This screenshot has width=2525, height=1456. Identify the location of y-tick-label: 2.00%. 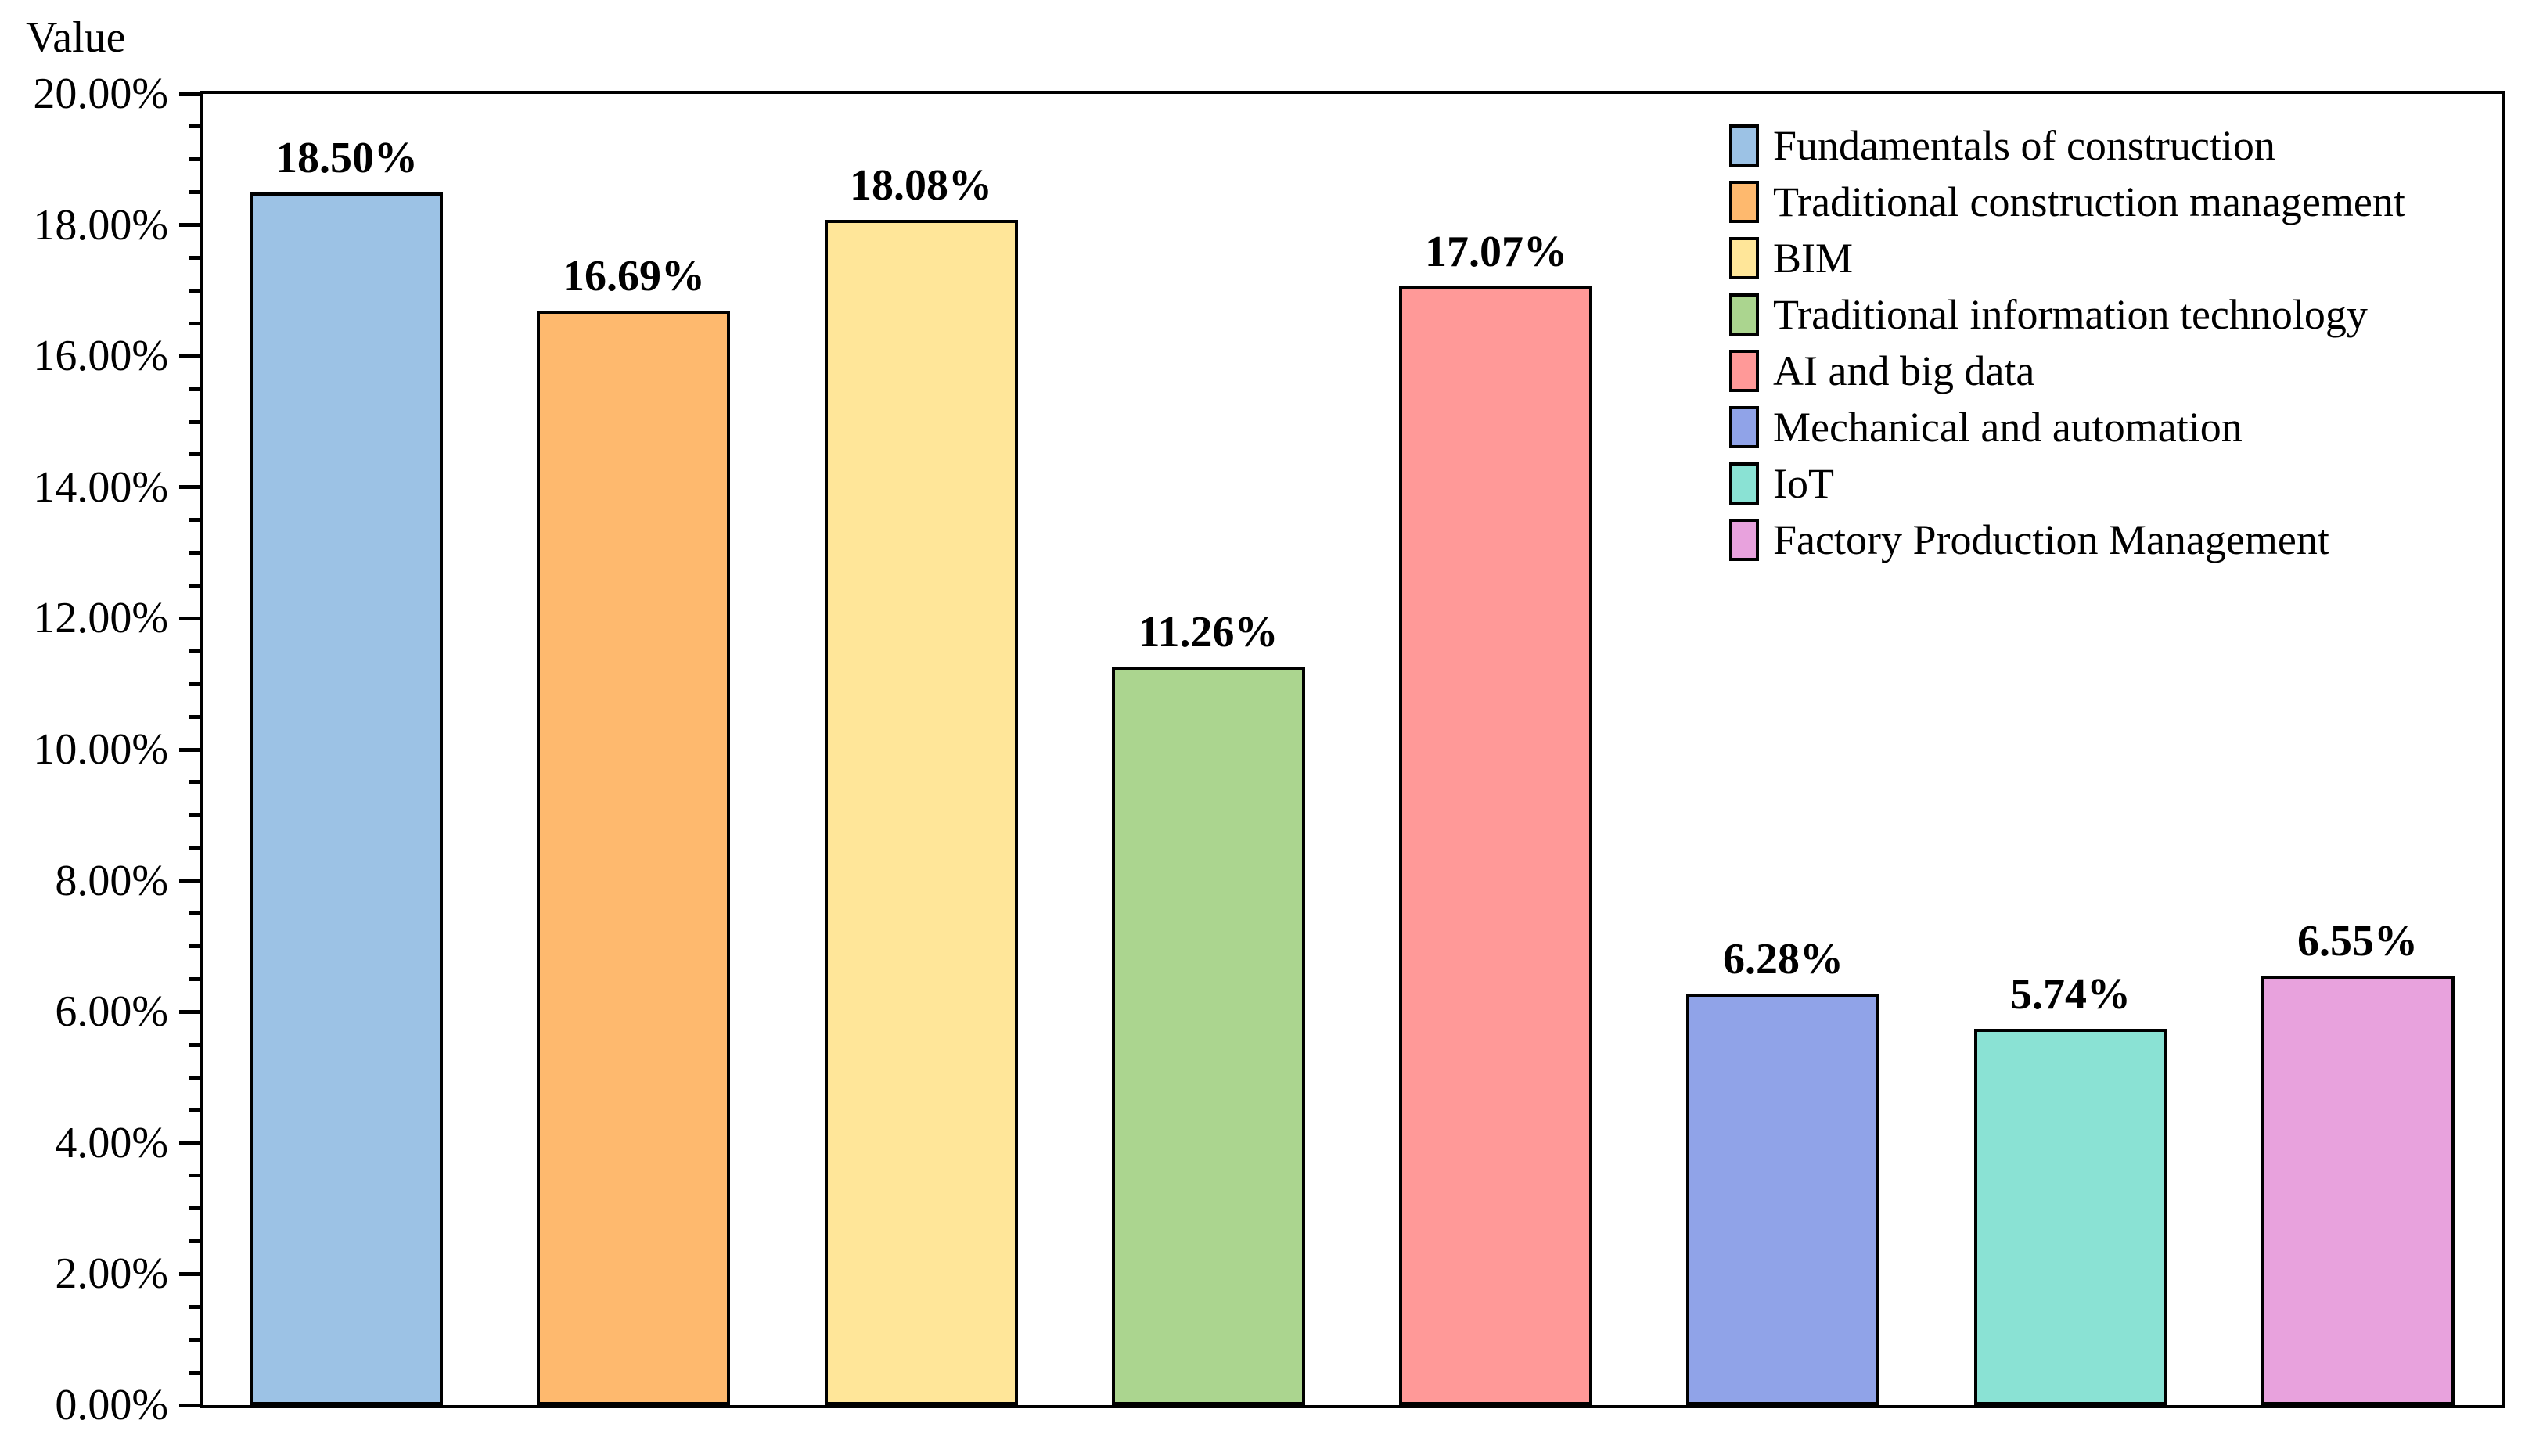
(112, 1273).